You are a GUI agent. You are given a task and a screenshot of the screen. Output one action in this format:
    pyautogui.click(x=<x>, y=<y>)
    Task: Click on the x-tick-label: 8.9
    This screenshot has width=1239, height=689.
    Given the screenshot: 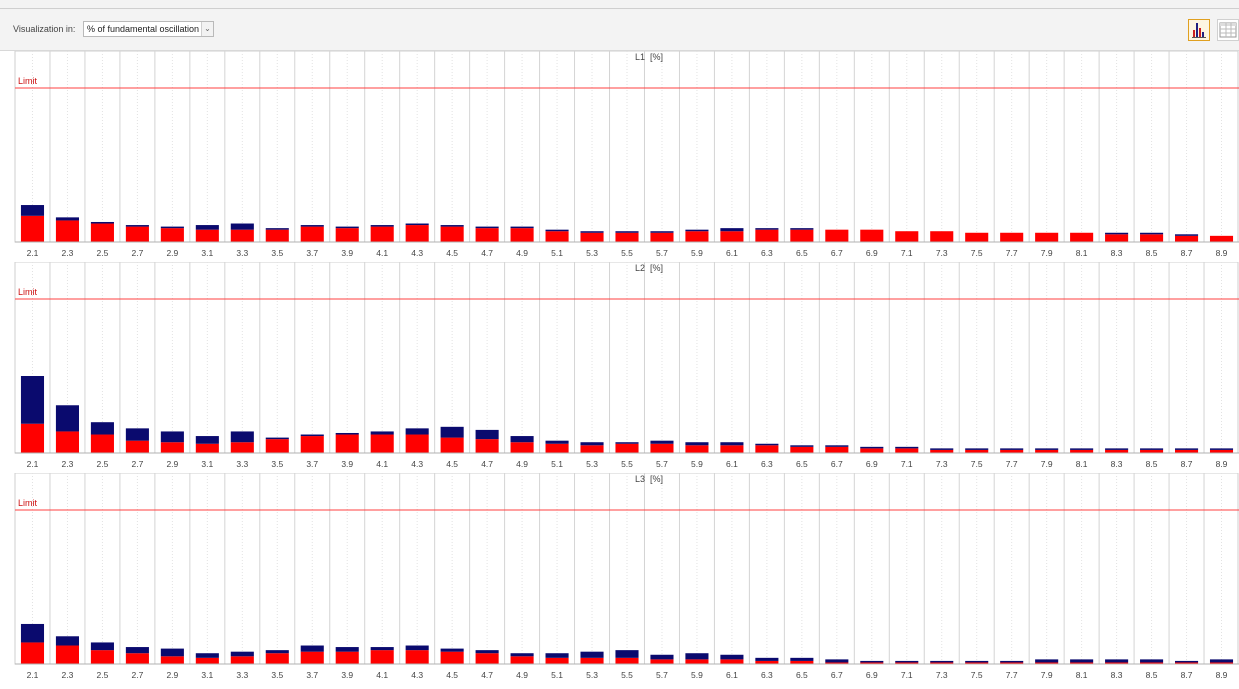 What is the action you would take?
    pyautogui.click(x=1222, y=464)
    